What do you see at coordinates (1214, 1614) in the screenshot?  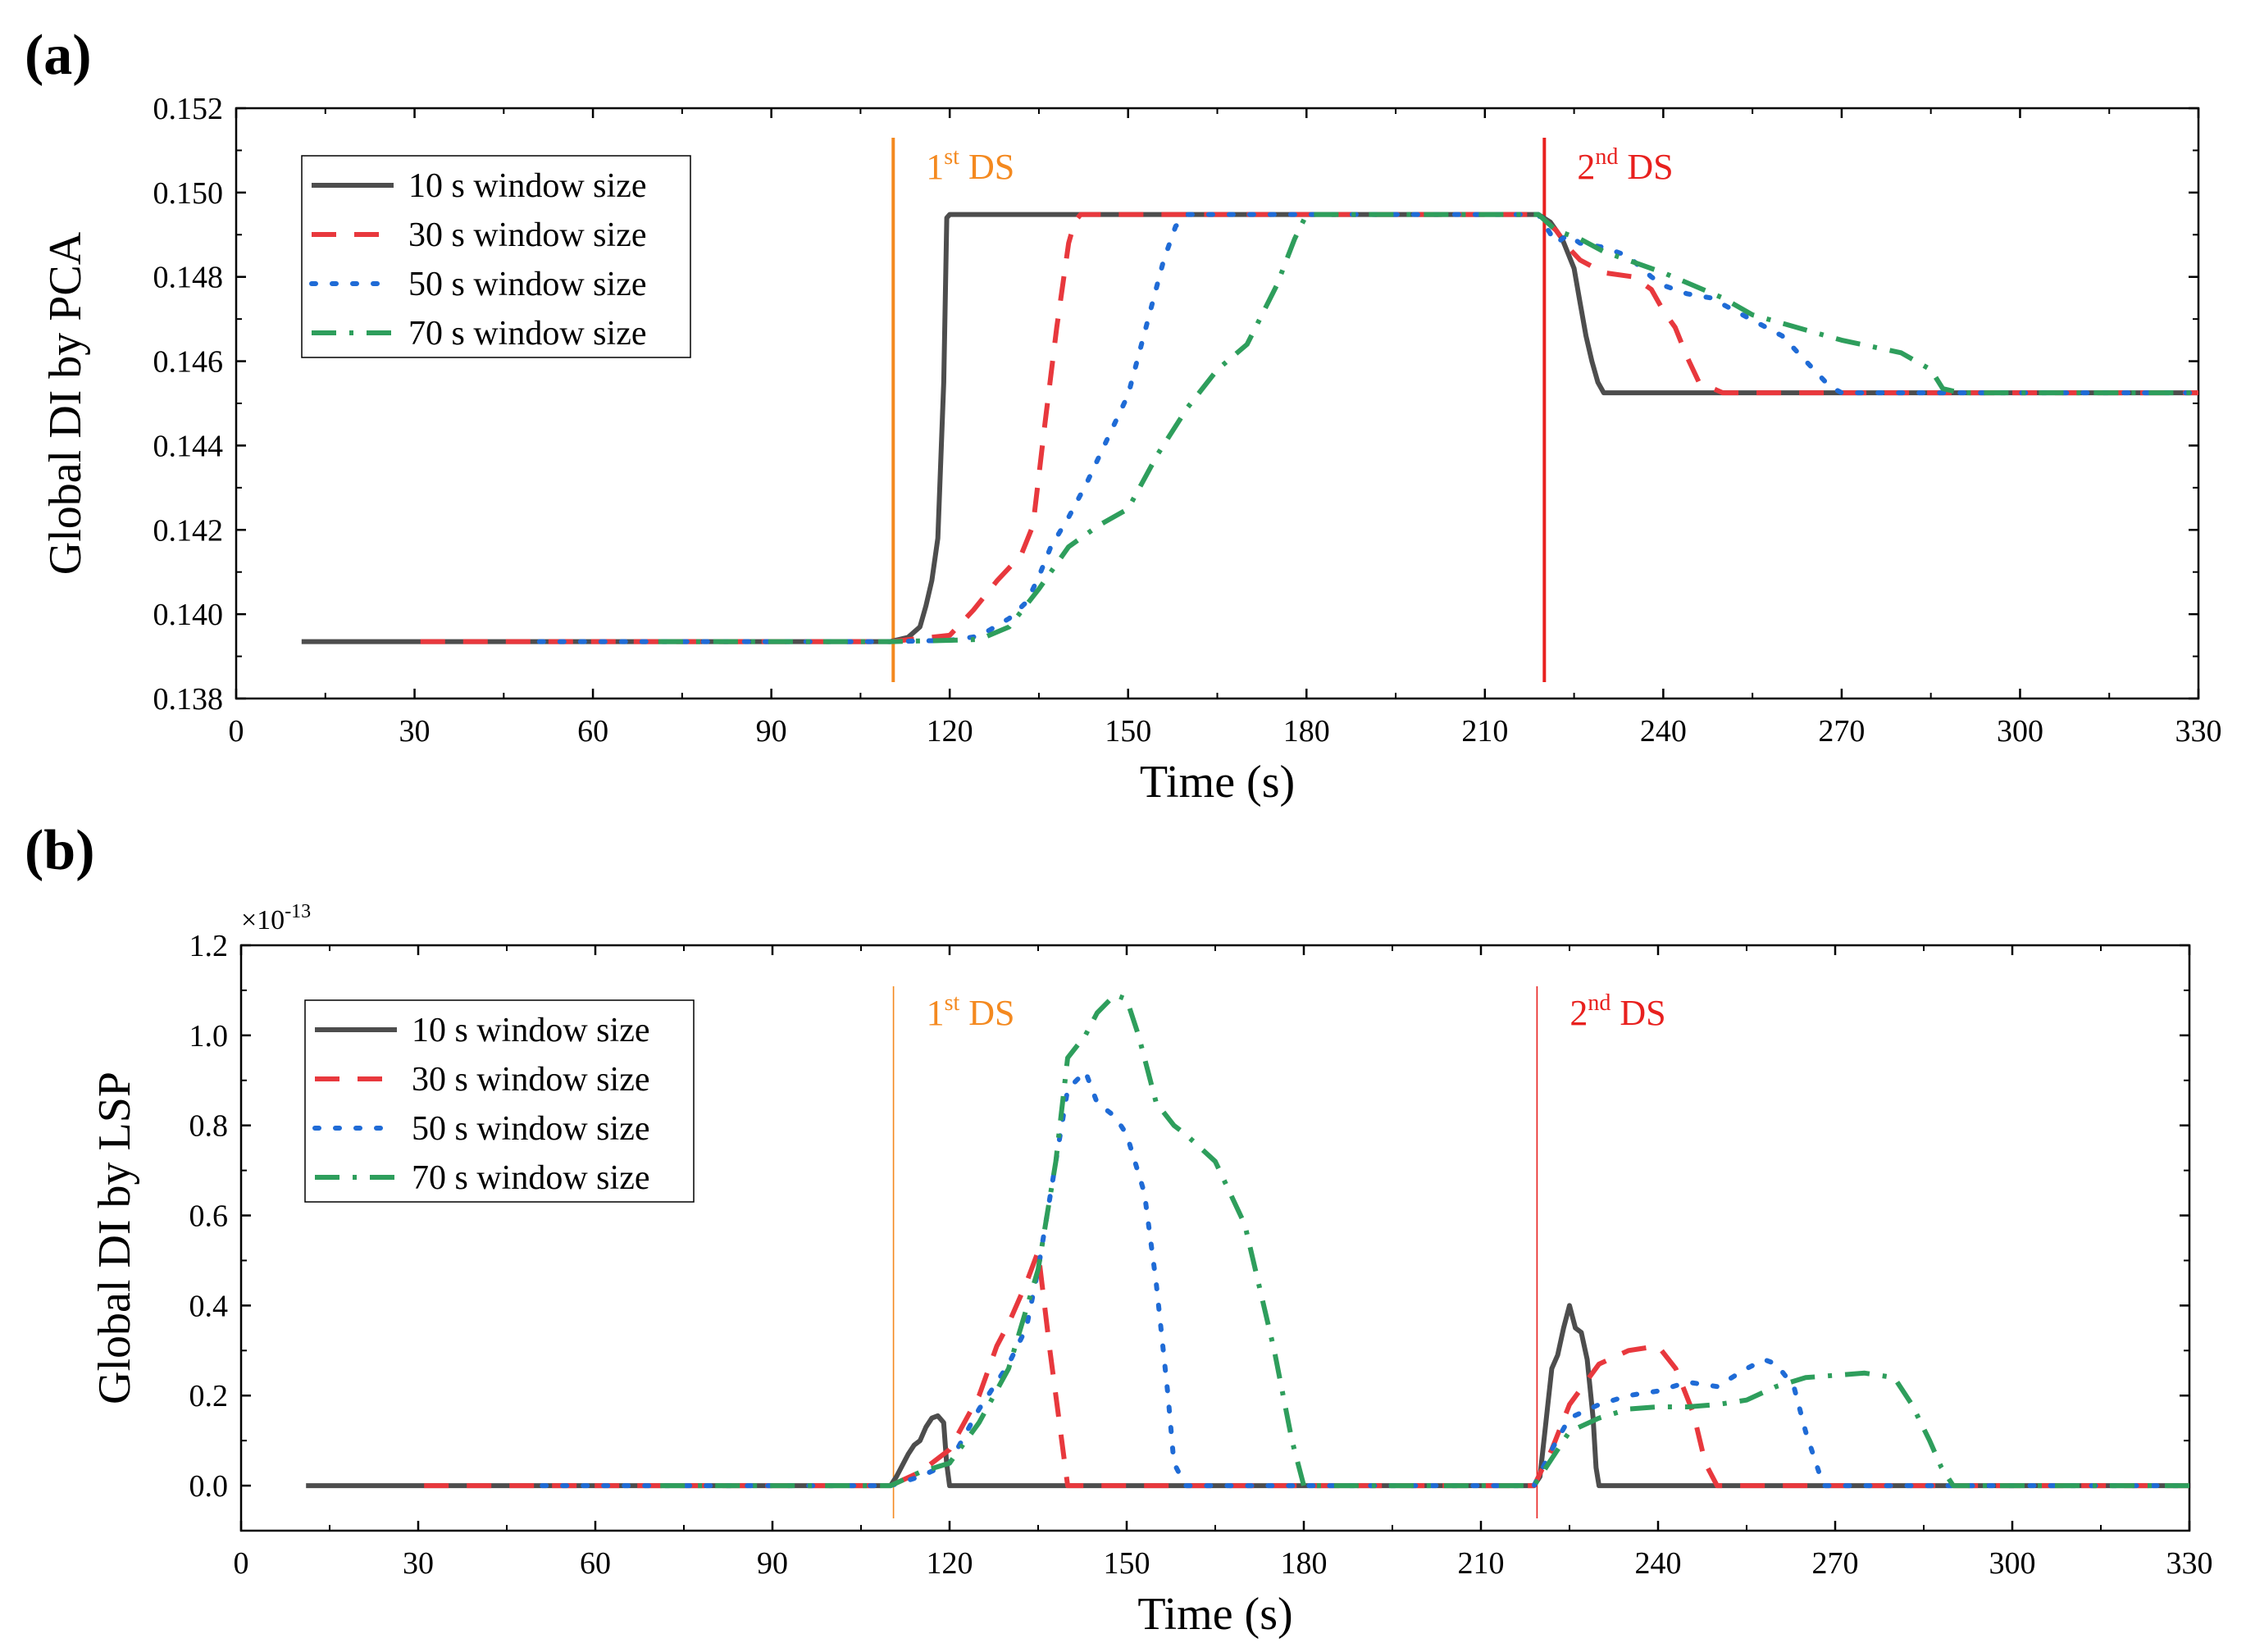 I see `panel-b-x-axis-title: Time (s)` at bounding box center [1214, 1614].